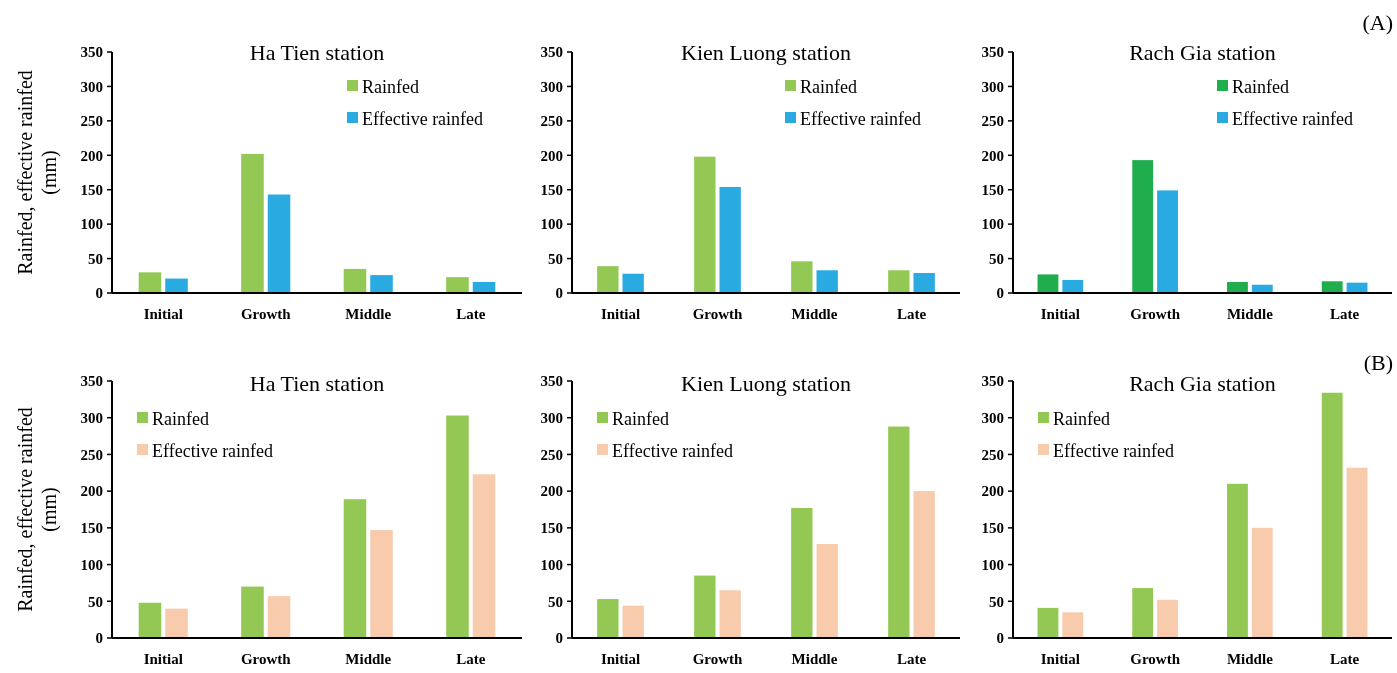 The height and width of the screenshot is (673, 1397). I want to click on text: (B), so click(1378, 362).